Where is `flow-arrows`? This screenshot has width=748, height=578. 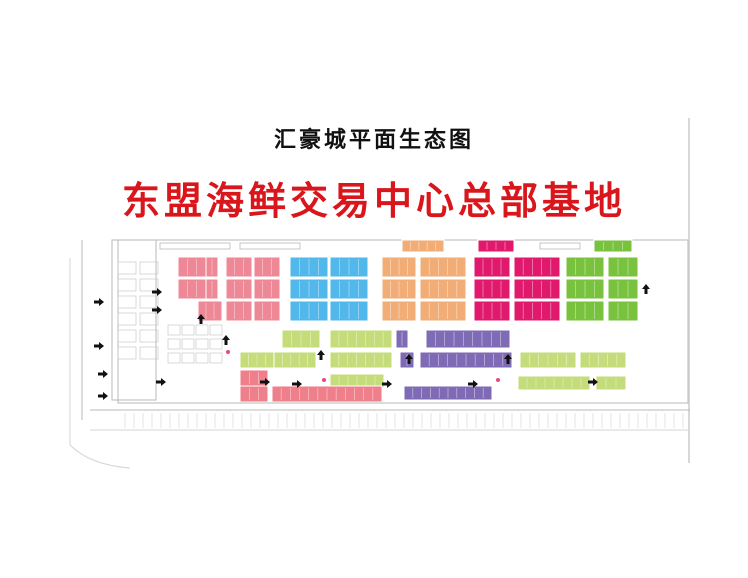 flow-arrows is located at coordinates (372, 342).